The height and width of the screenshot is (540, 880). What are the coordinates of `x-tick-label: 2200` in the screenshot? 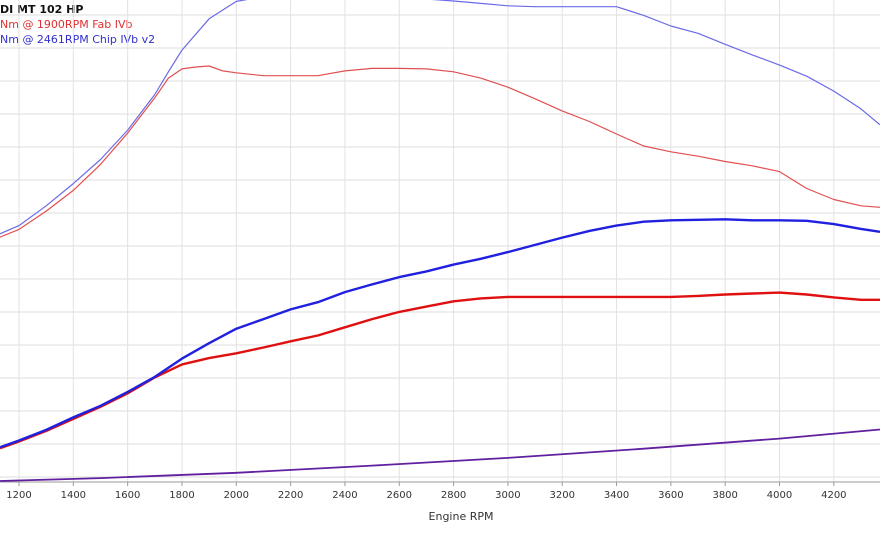 It's located at (290, 495).